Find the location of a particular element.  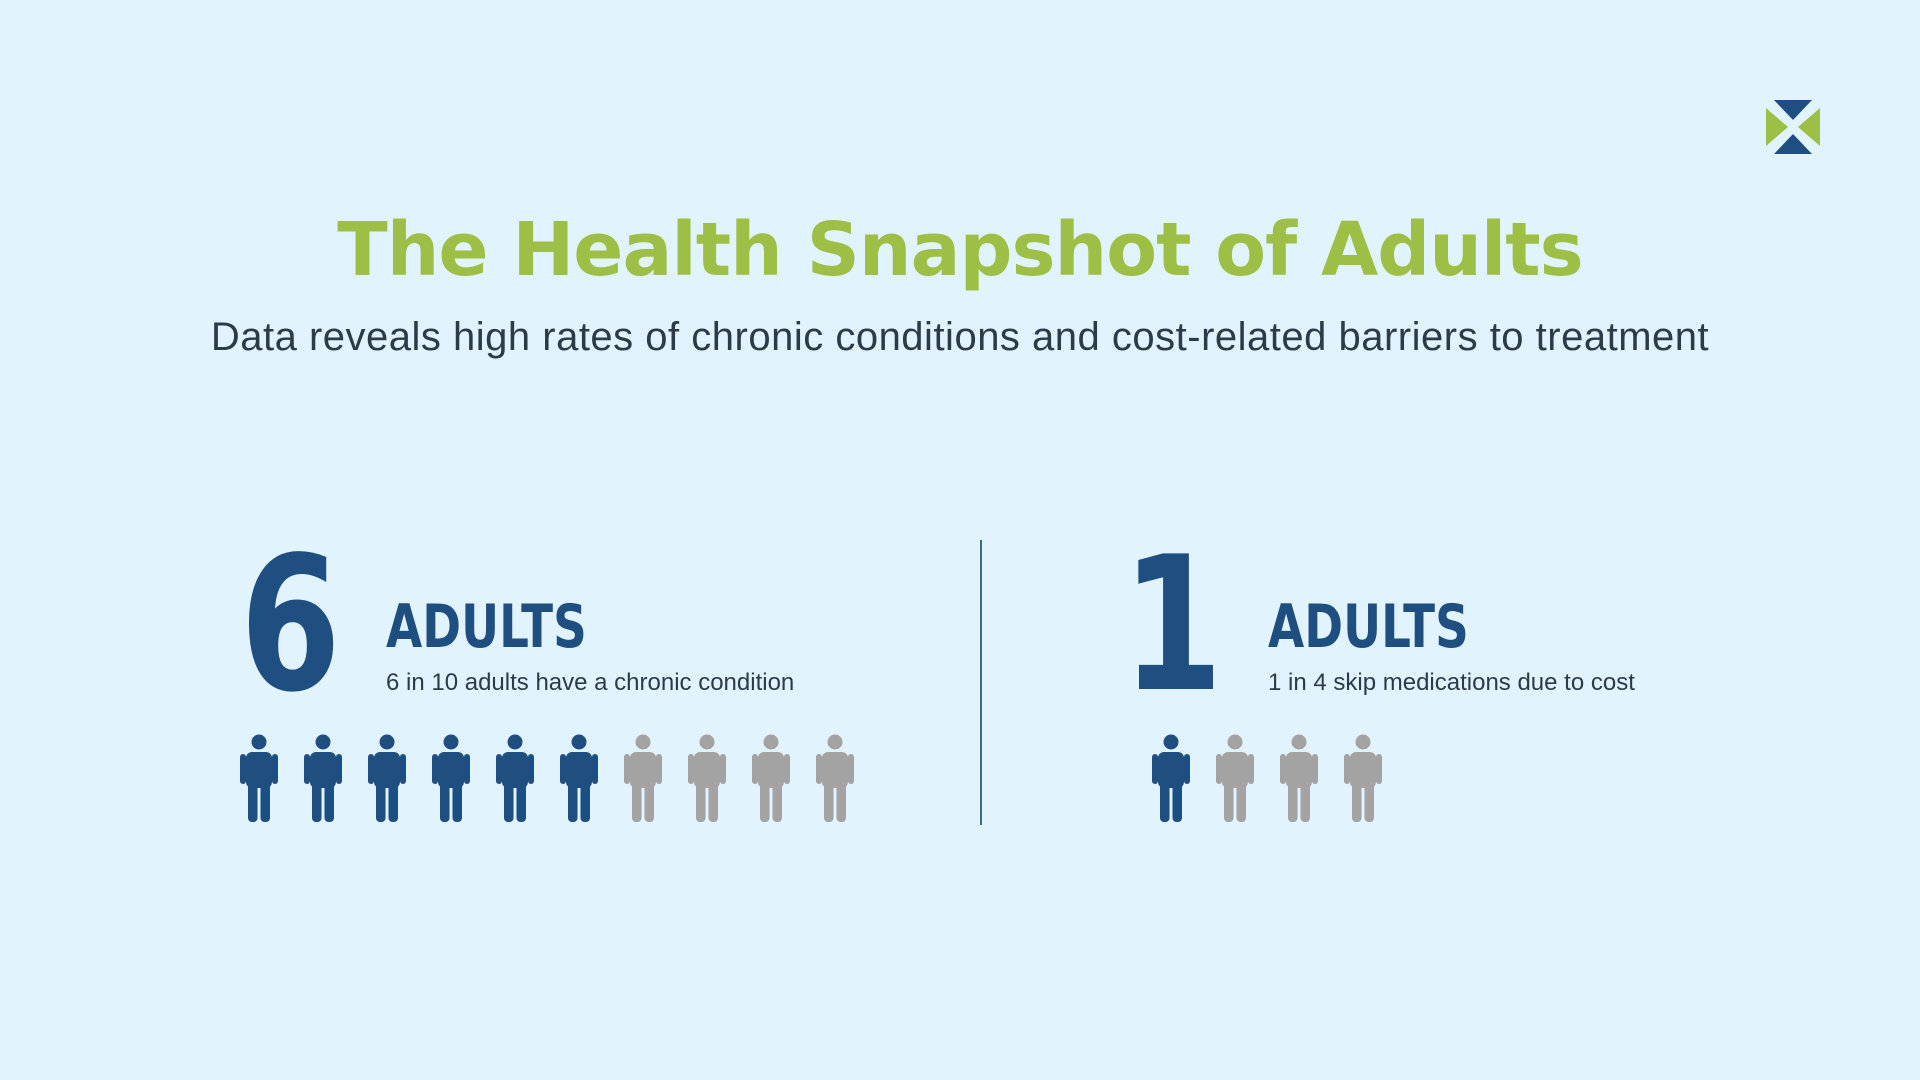

page-title: The Health Snapshot of Adults is located at coordinates (960, 250).